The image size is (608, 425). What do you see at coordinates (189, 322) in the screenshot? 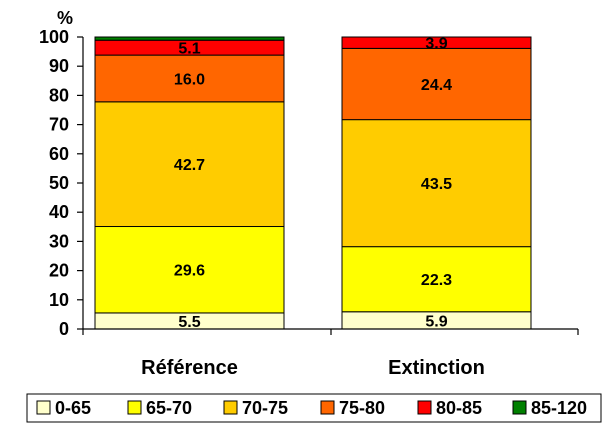
I see `bar-value-label: 5.5` at bounding box center [189, 322].